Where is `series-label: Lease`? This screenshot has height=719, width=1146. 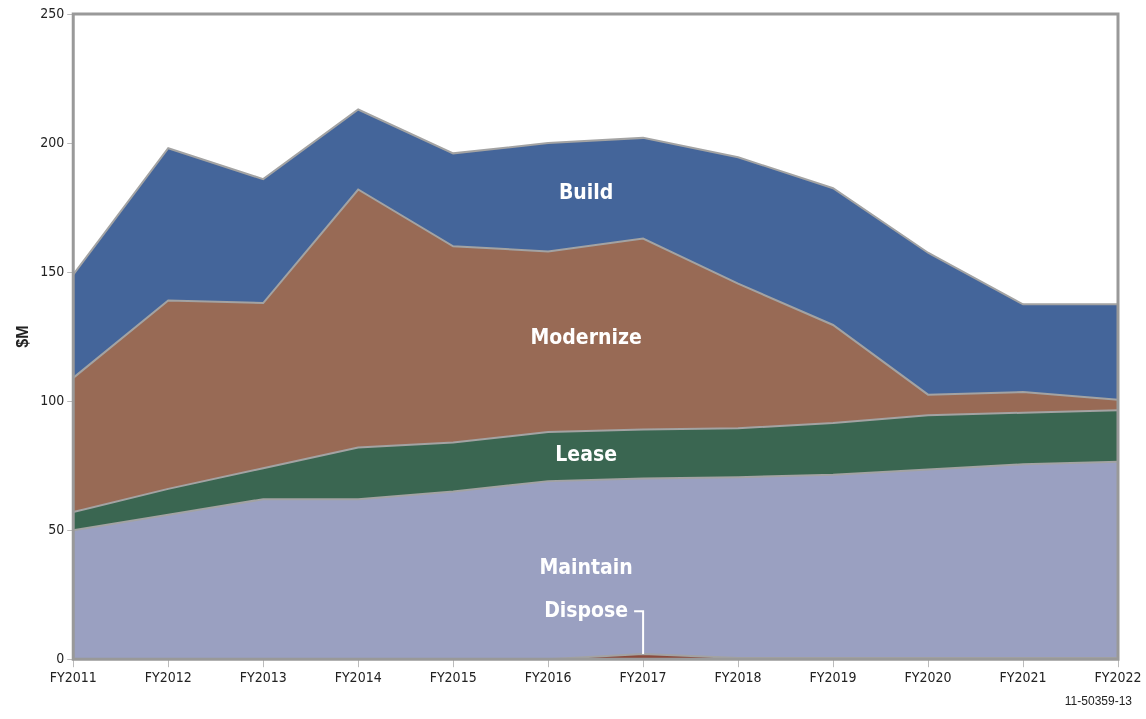 series-label: Lease is located at coordinates (586, 454).